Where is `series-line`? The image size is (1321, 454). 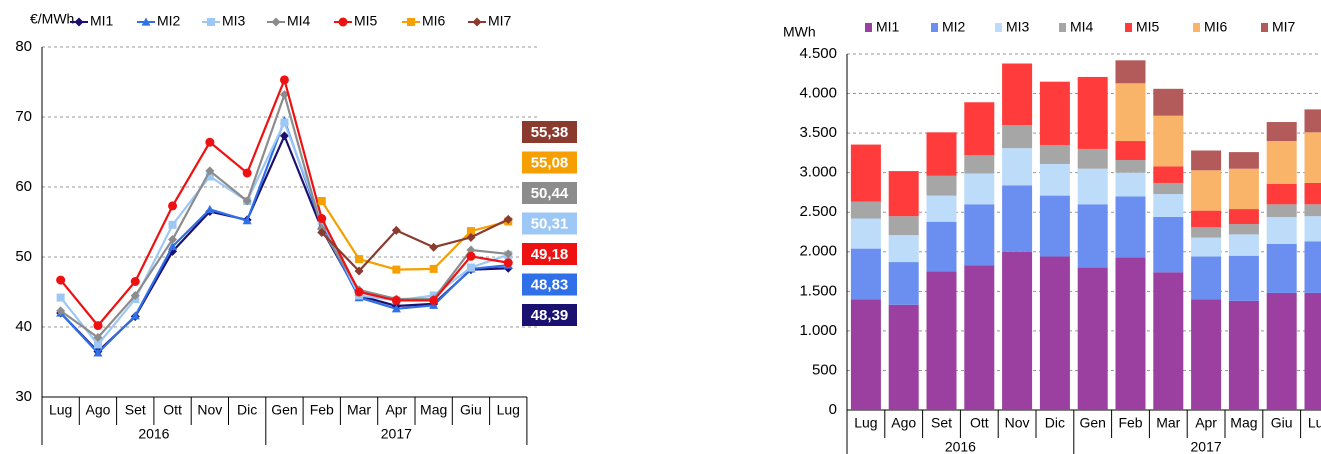 series-line is located at coordinates (414, 245).